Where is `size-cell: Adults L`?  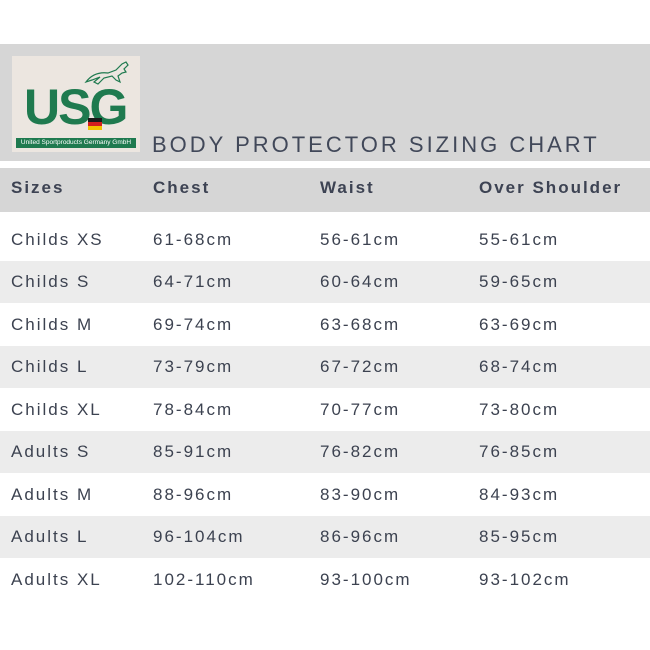
size-cell: Adults L is located at coordinates (50, 536).